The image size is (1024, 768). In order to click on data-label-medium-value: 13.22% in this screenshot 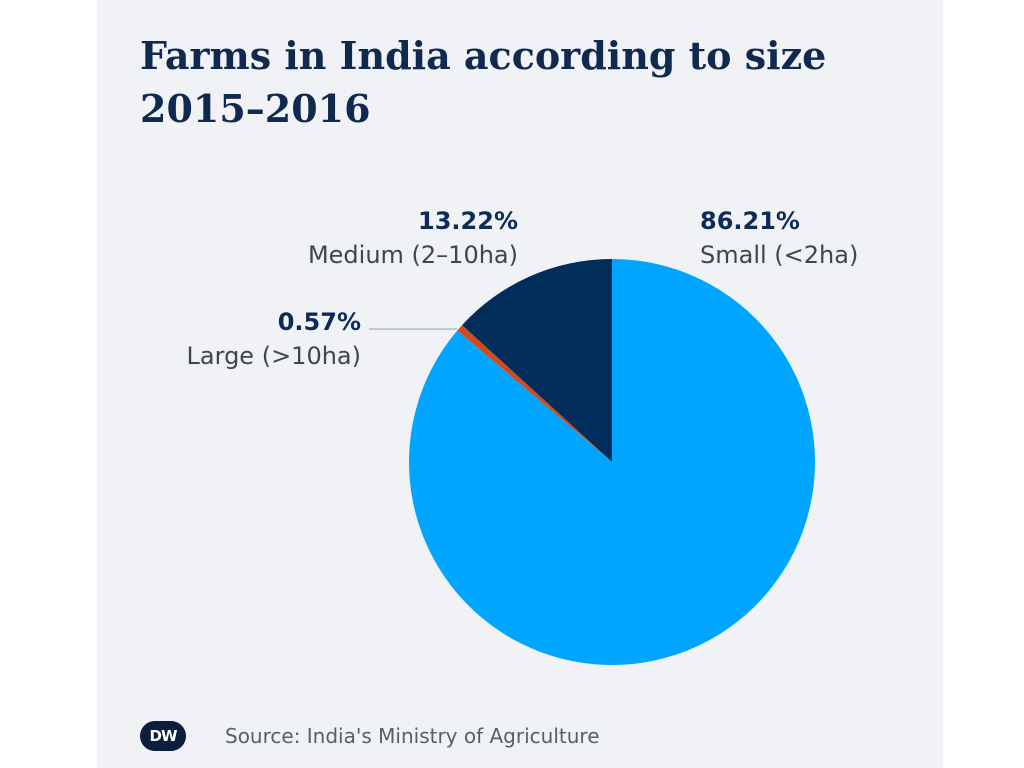, I will do `click(468, 221)`.